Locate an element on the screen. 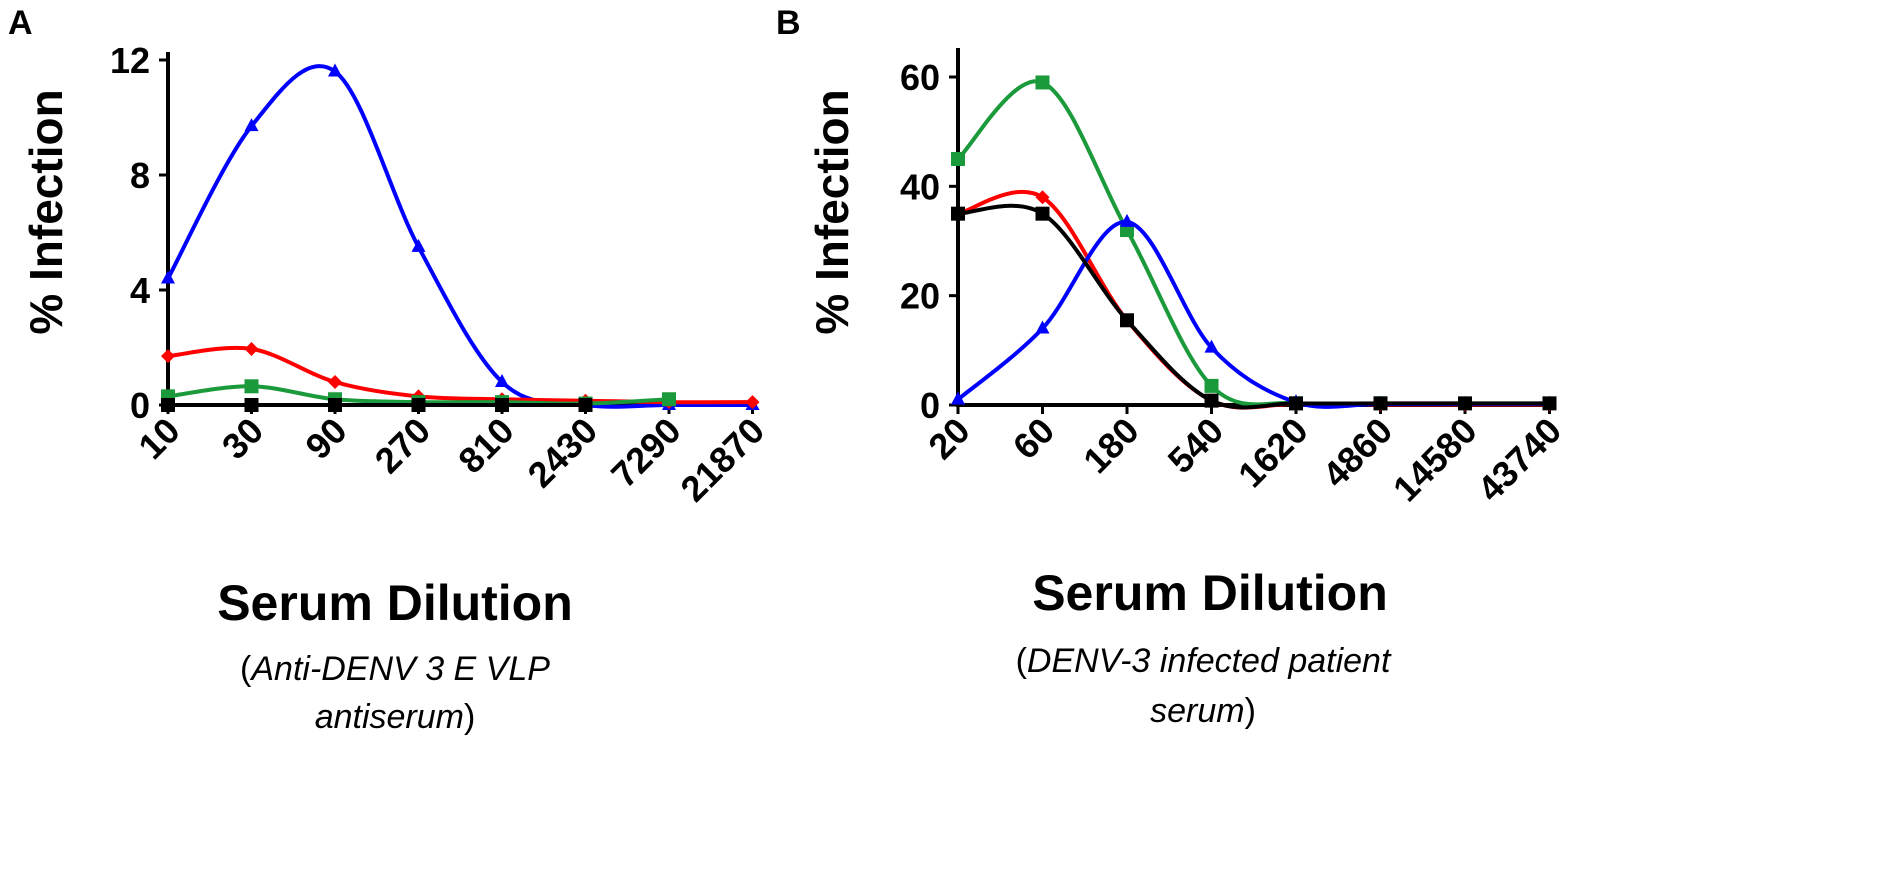 The image size is (1880, 882). caption-line-2: antiserum) is located at coordinates (395, 717).